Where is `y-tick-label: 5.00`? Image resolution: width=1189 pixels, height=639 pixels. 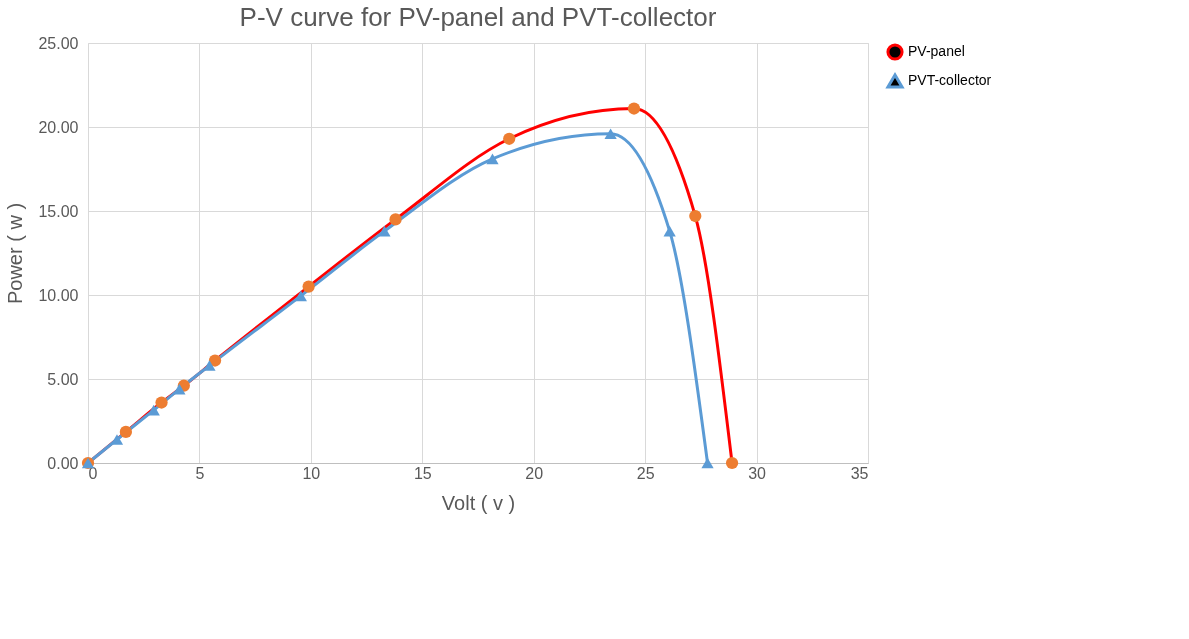
y-tick-label: 5.00 is located at coordinates (63, 379).